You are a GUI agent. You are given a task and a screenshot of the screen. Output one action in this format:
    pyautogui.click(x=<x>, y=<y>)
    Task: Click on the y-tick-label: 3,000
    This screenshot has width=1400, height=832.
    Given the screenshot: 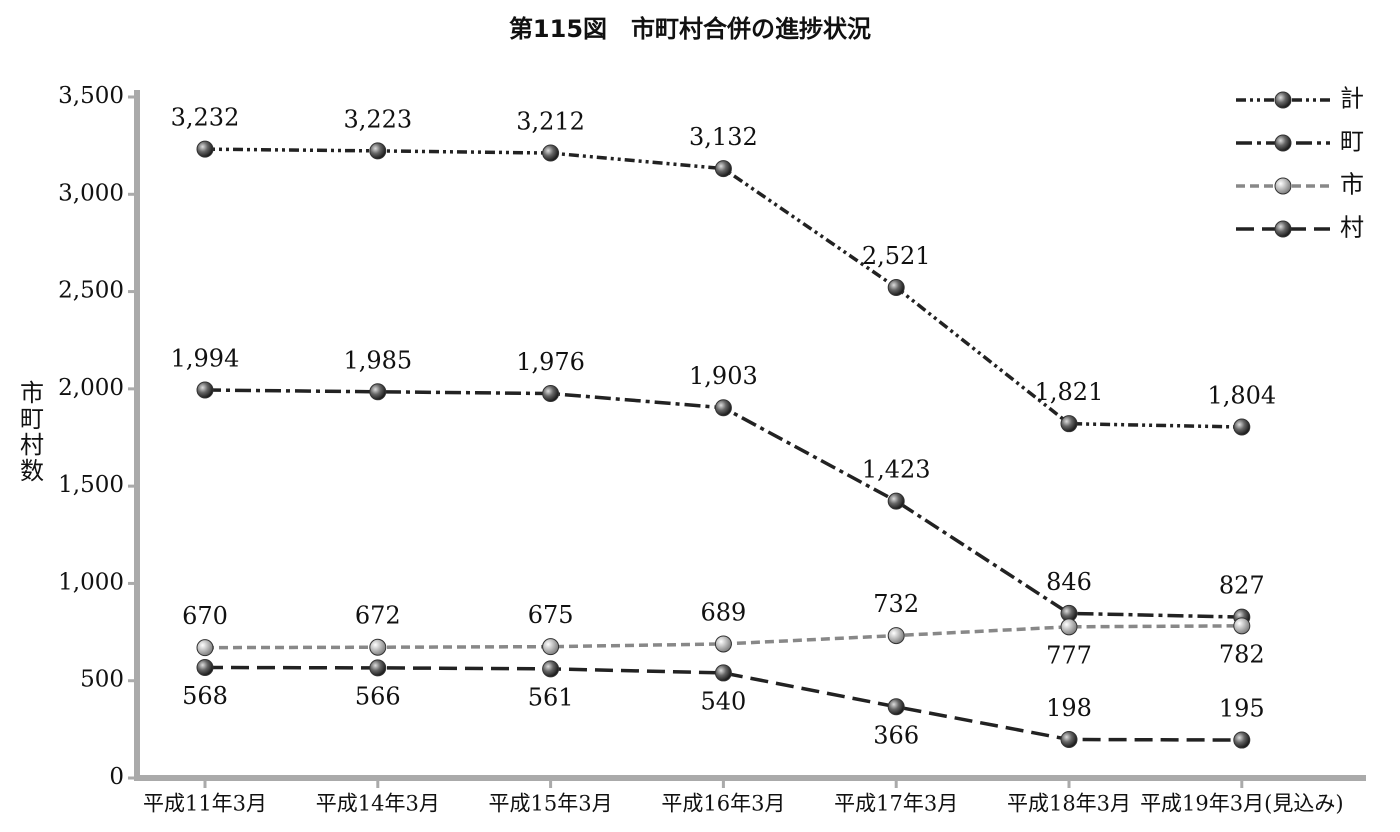 What is the action you would take?
    pyautogui.click(x=91, y=193)
    